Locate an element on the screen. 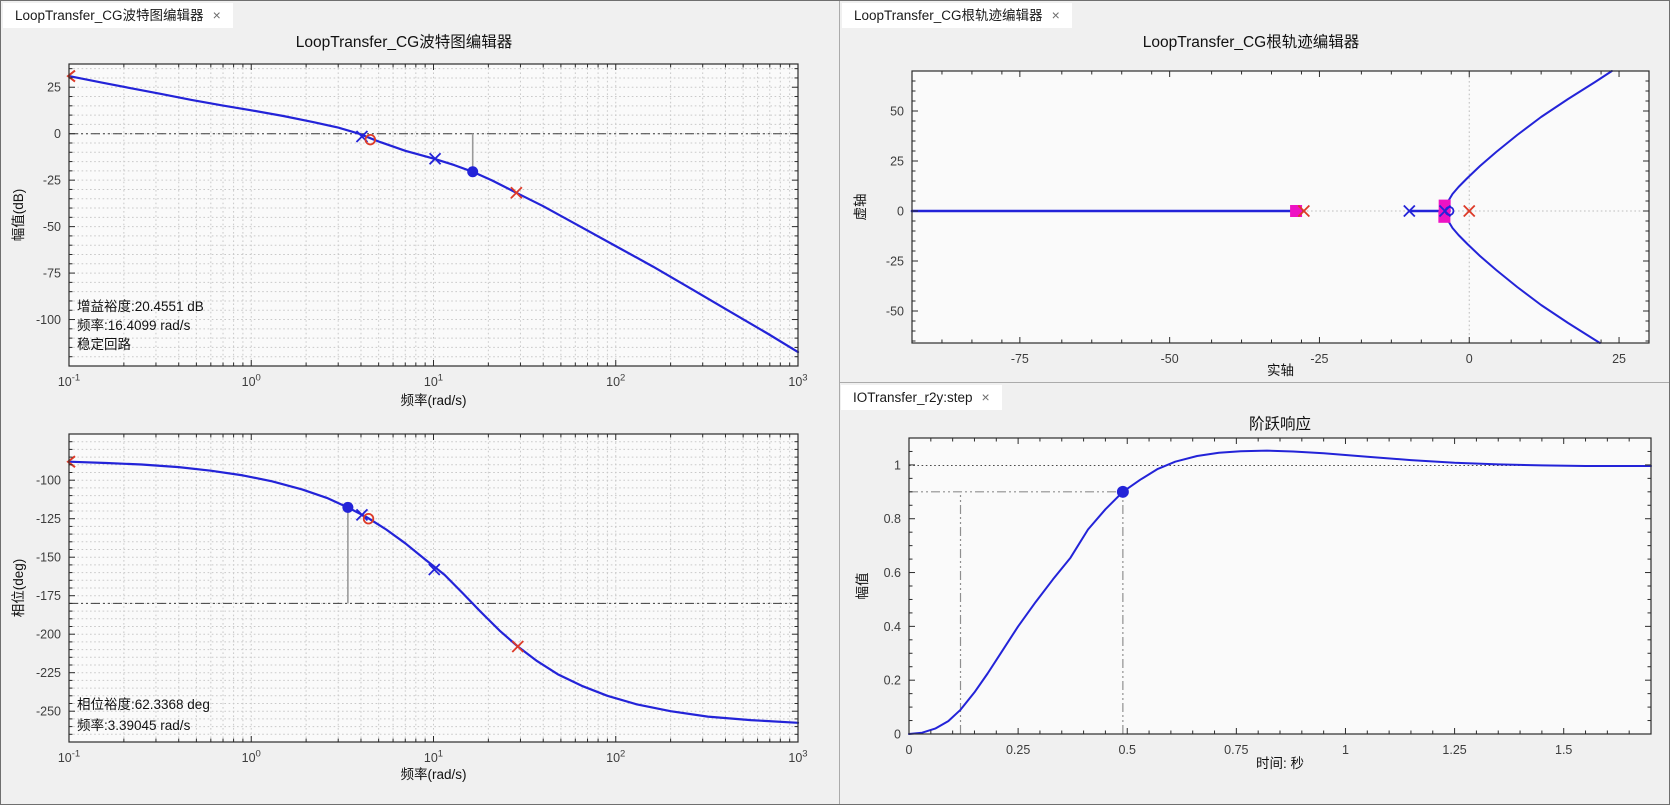 This screenshot has height=805, width=1670. tab-bode-editor-label: LoopTransfer_CG波特图编辑器 is located at coordinates (109, 15).